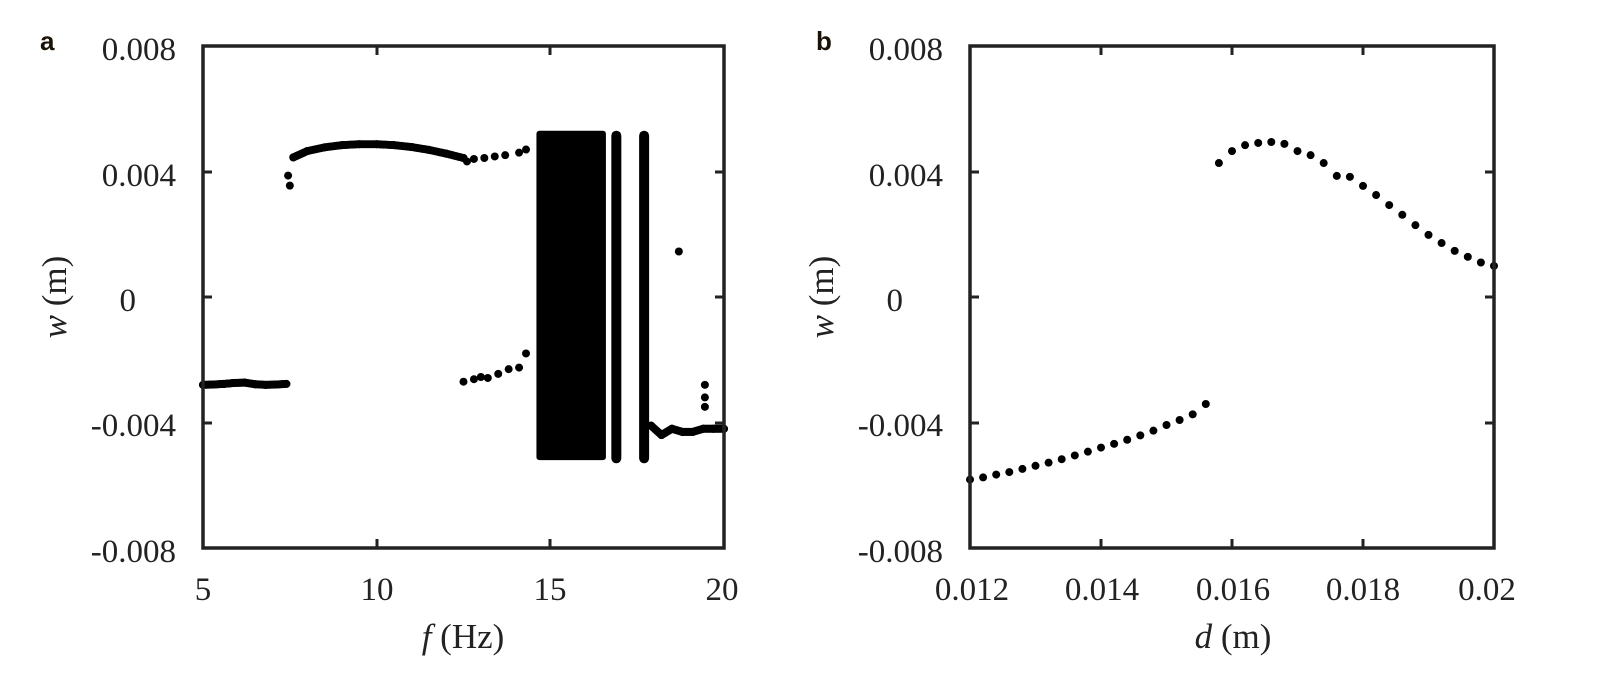 Image resolution: width=1601 pixels, height=680 pixels. What do you see at coordinates (377, 590) in the screenshot?
I see `xtick-label: 10` at bounding box center [377, 590].